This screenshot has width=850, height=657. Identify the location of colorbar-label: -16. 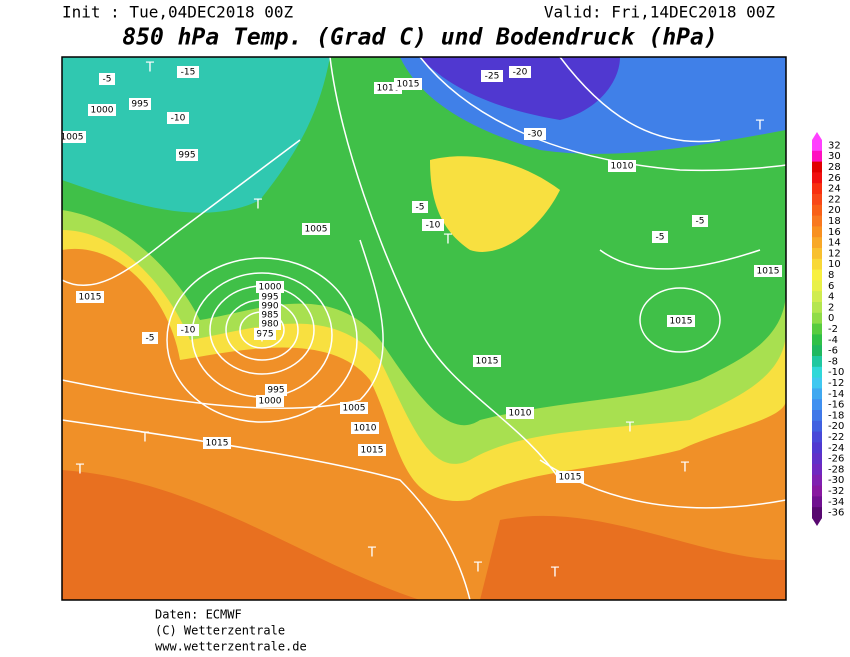
(836, 405).